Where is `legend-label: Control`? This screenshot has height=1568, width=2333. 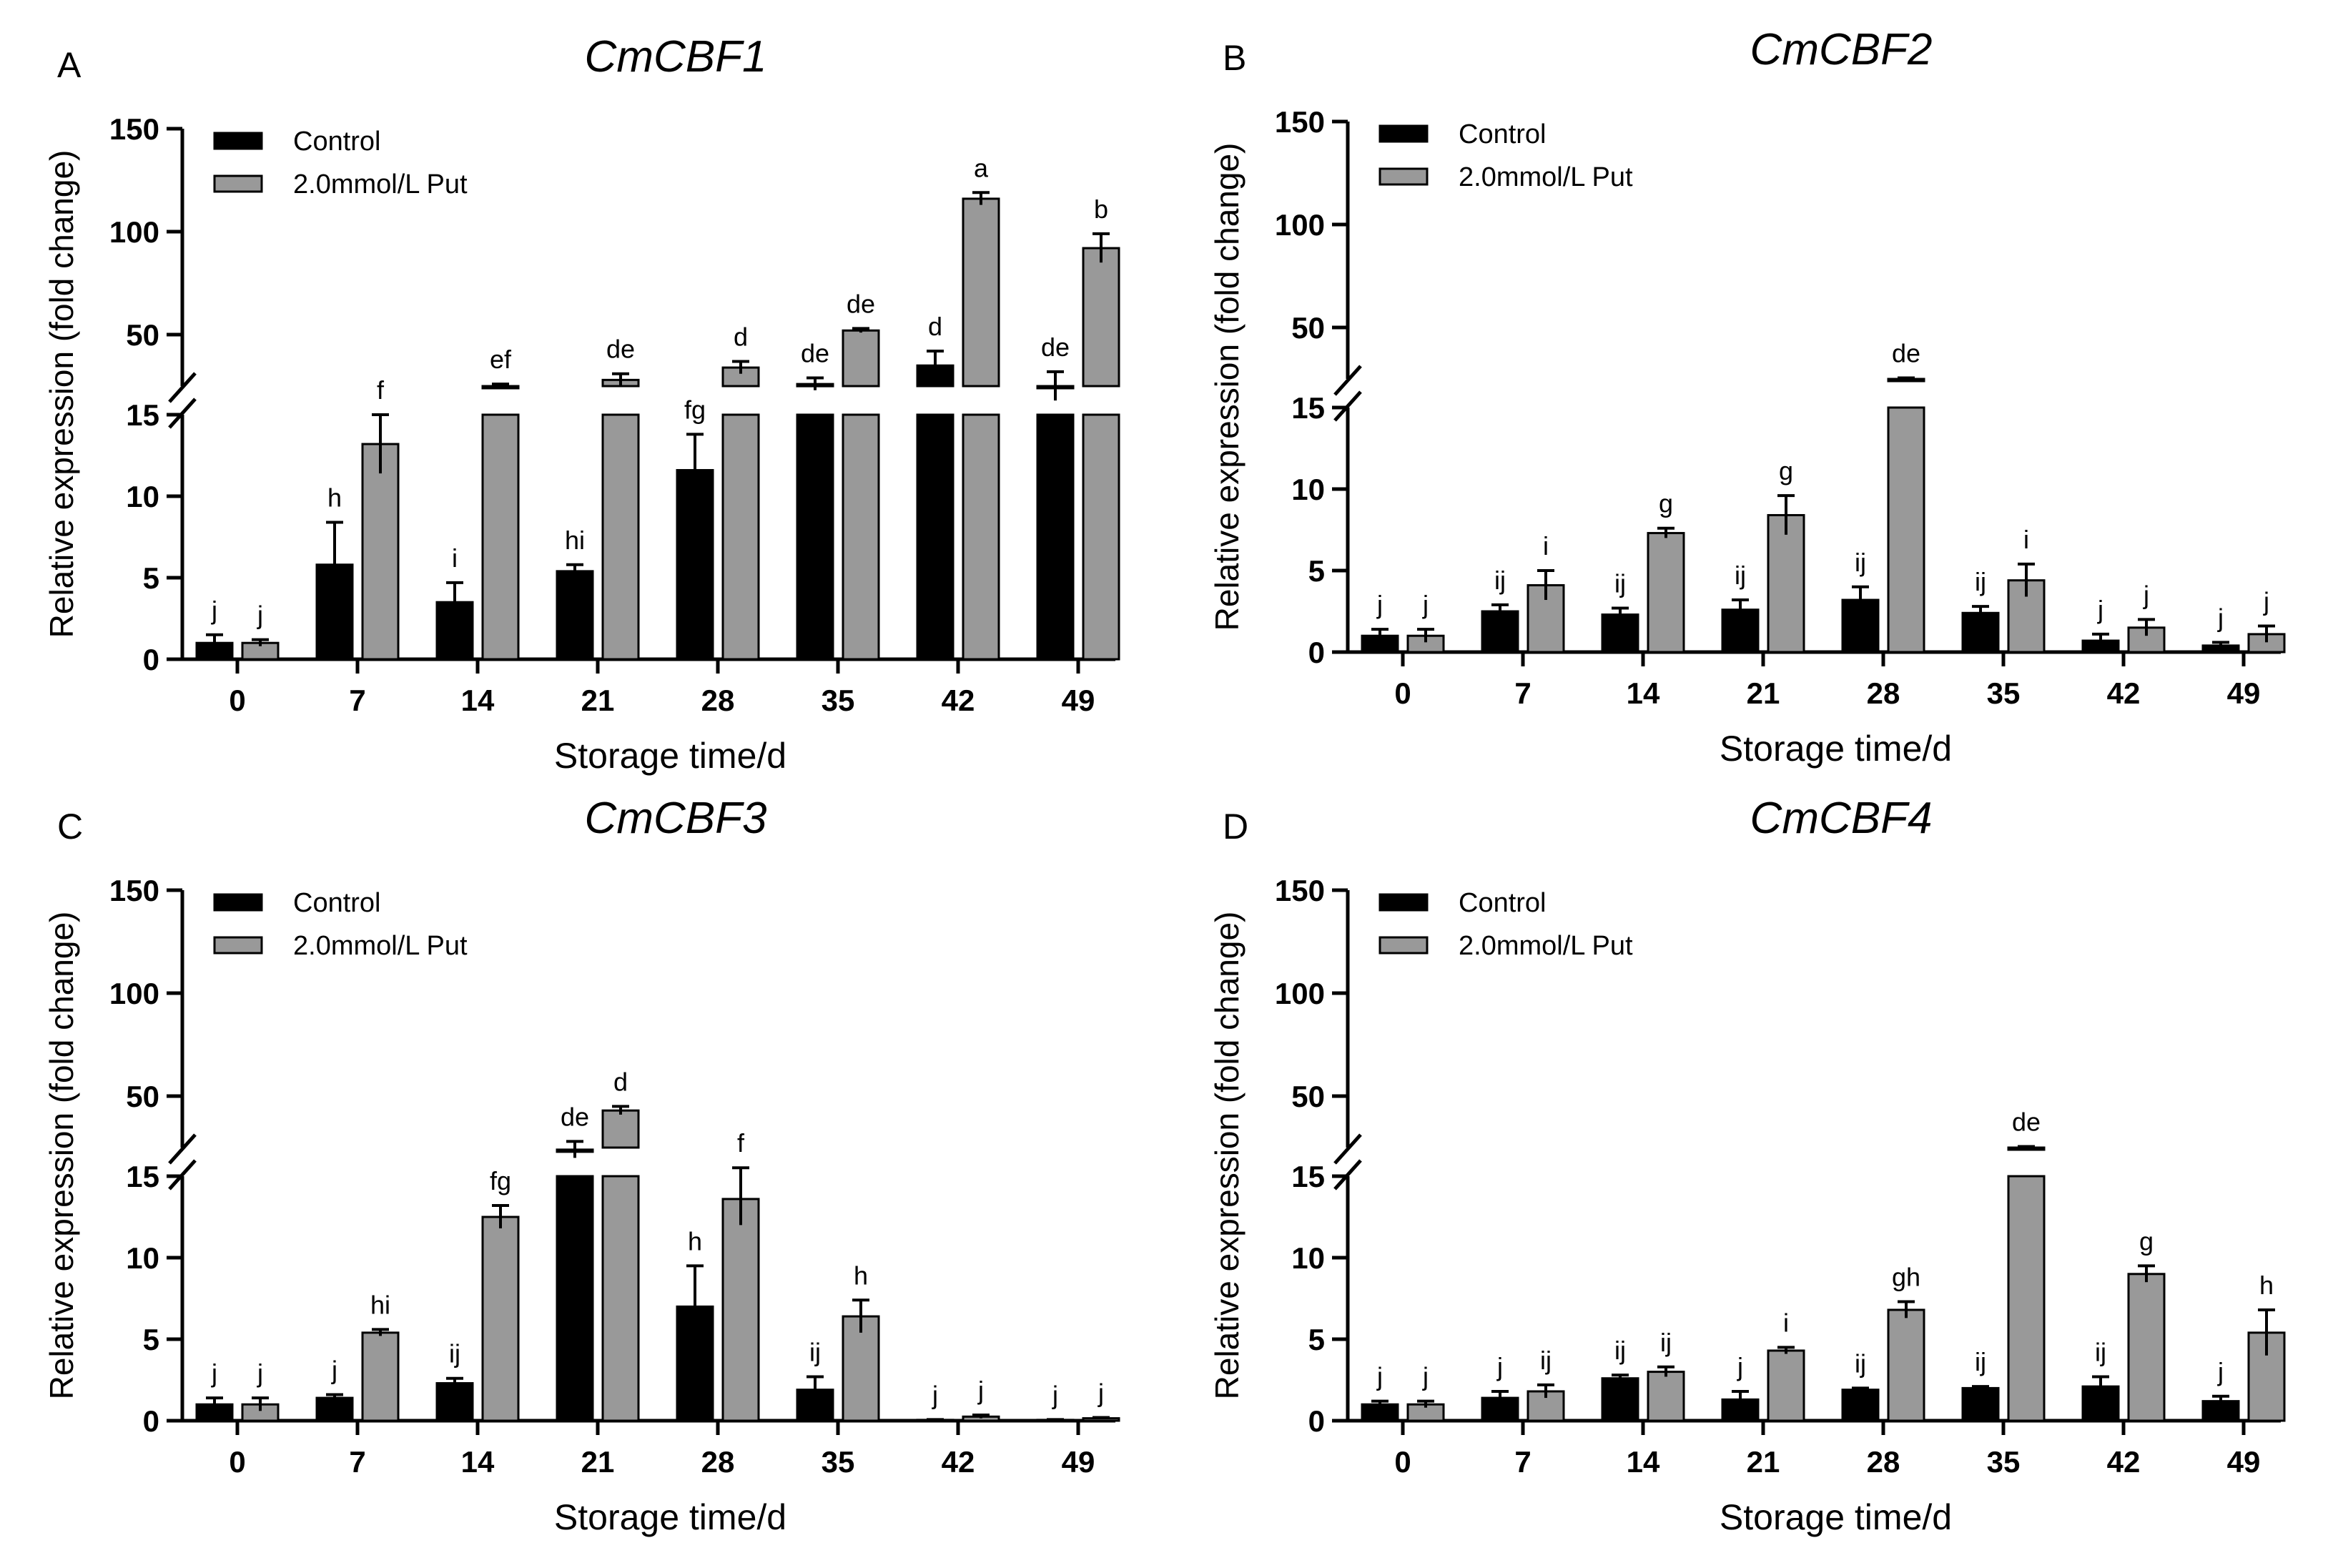 legend-label: Control is located at coordinates (1503, 134).